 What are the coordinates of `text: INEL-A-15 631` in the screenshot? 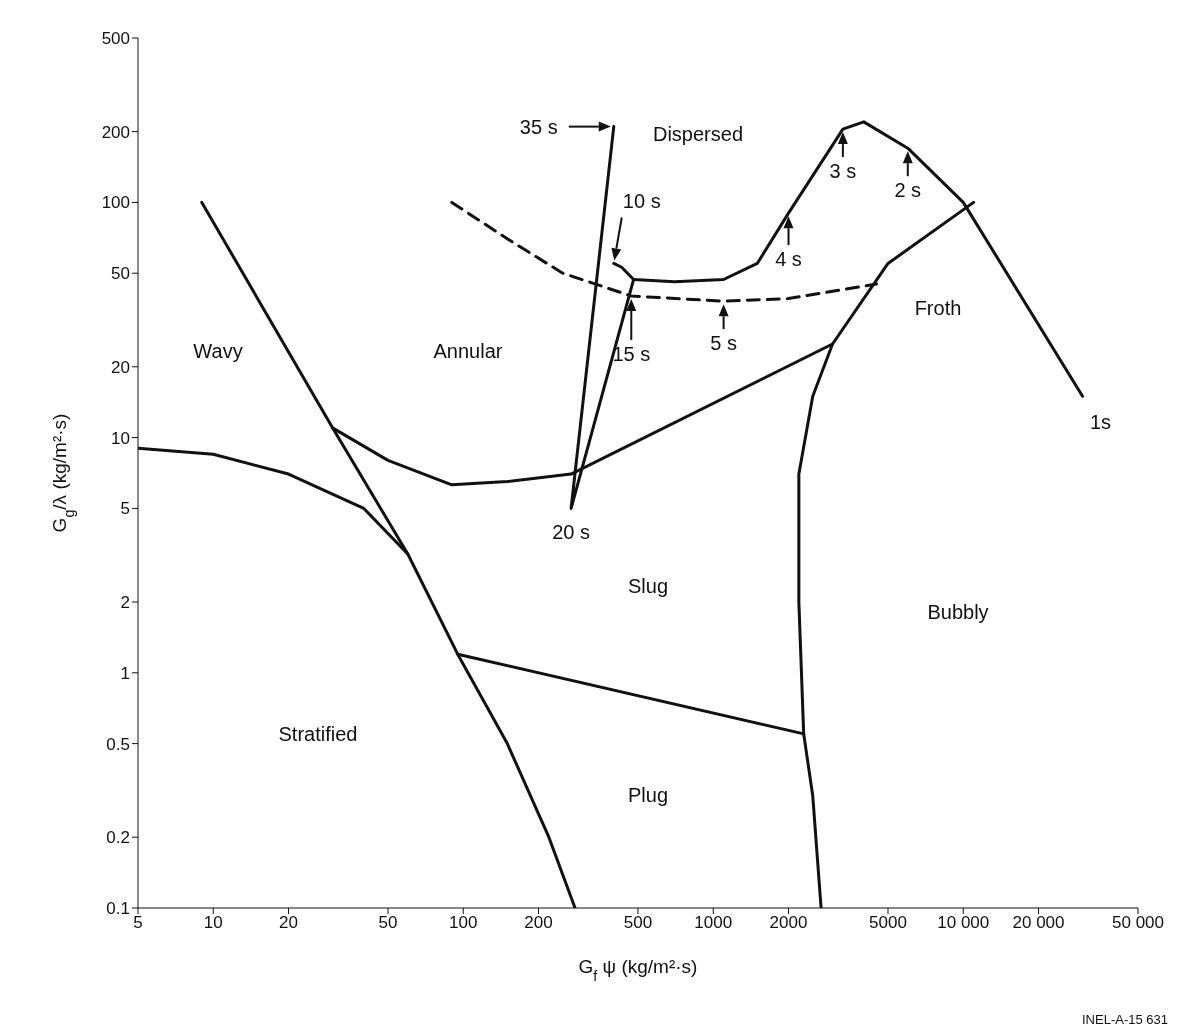 It's located at (1125, 1019).